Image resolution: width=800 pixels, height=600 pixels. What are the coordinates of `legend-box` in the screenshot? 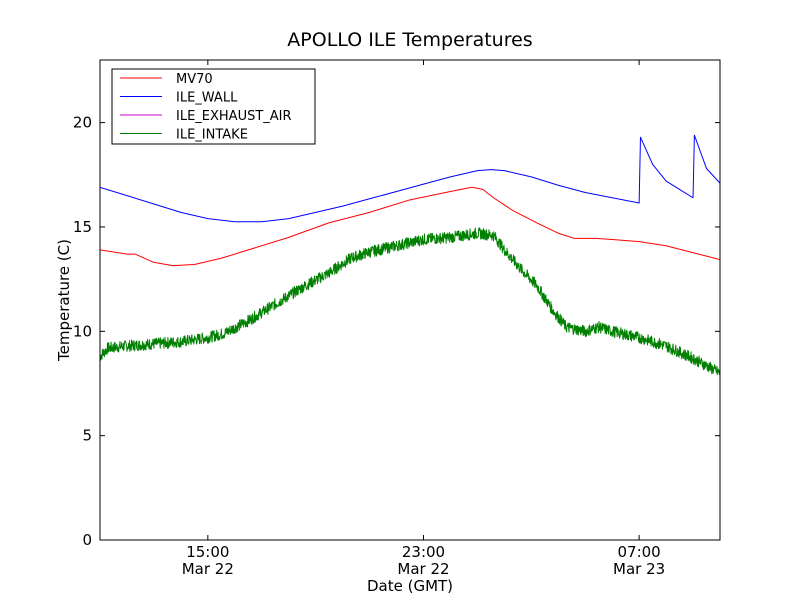 It's located at (213, 106).